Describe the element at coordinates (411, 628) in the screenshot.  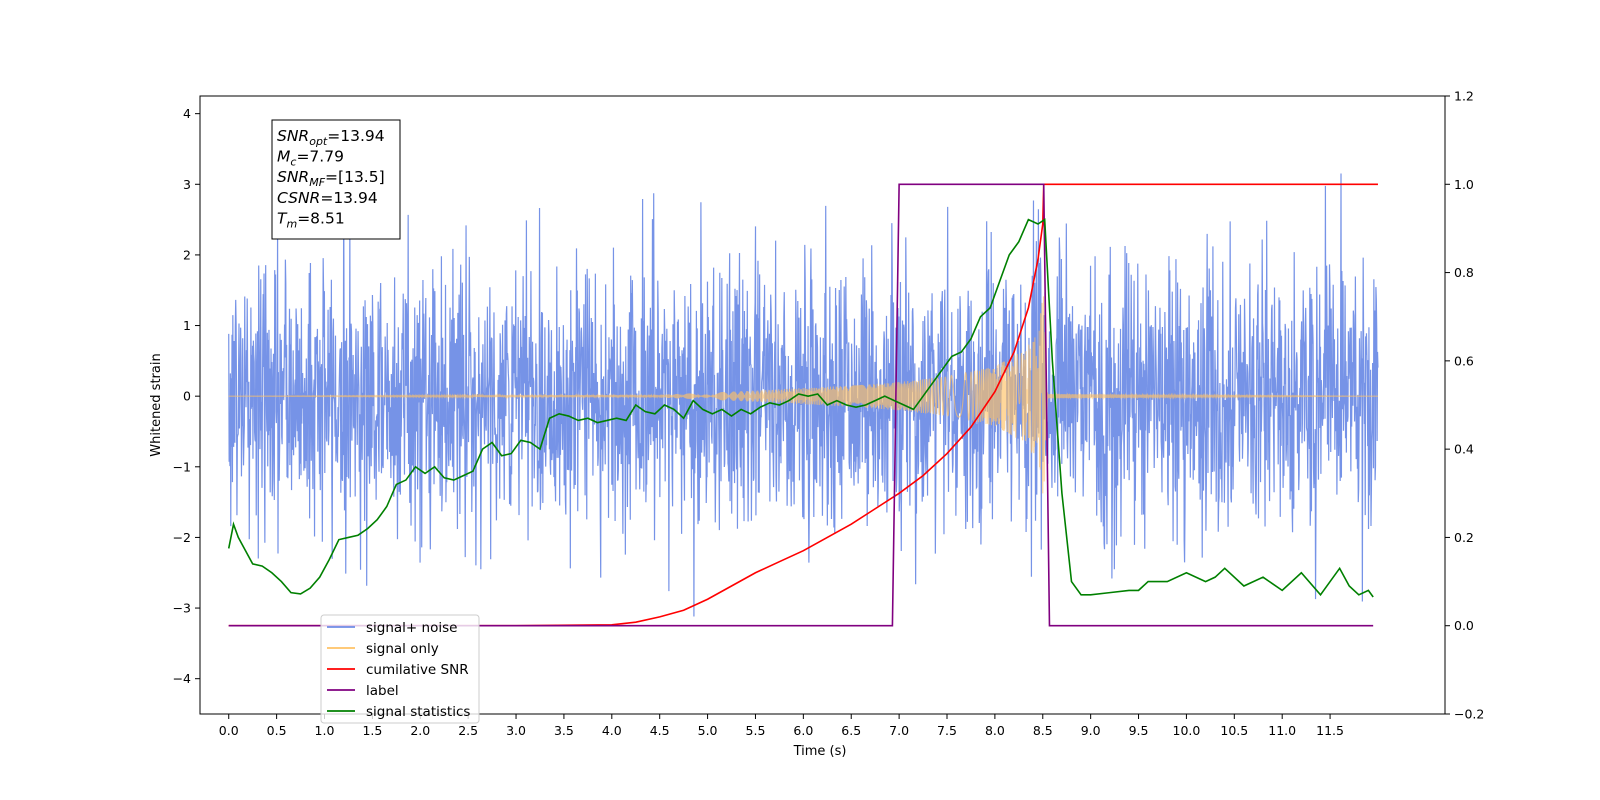
I see `legend-entry: signal+ noise` at that location.